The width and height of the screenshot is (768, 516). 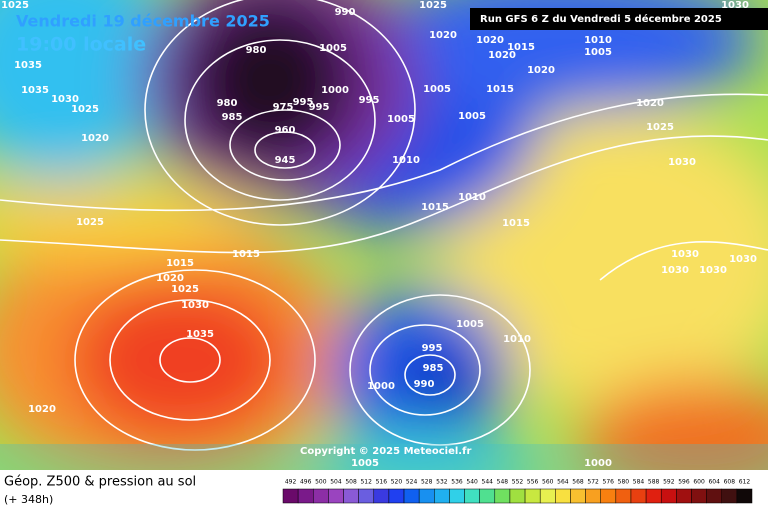 What do you see at coordinates (669, 482) in the screenshot?
I see `colorbar-label: 592` at bounding box center [669, 482].